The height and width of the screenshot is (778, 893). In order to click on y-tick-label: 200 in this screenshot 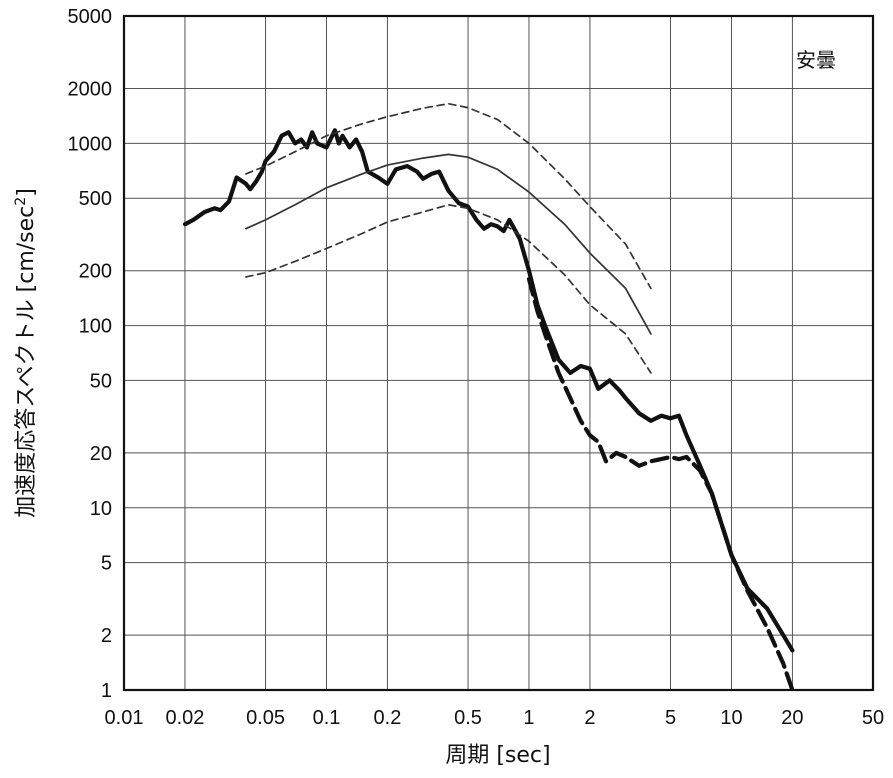, I will do `click(95, 272)`.